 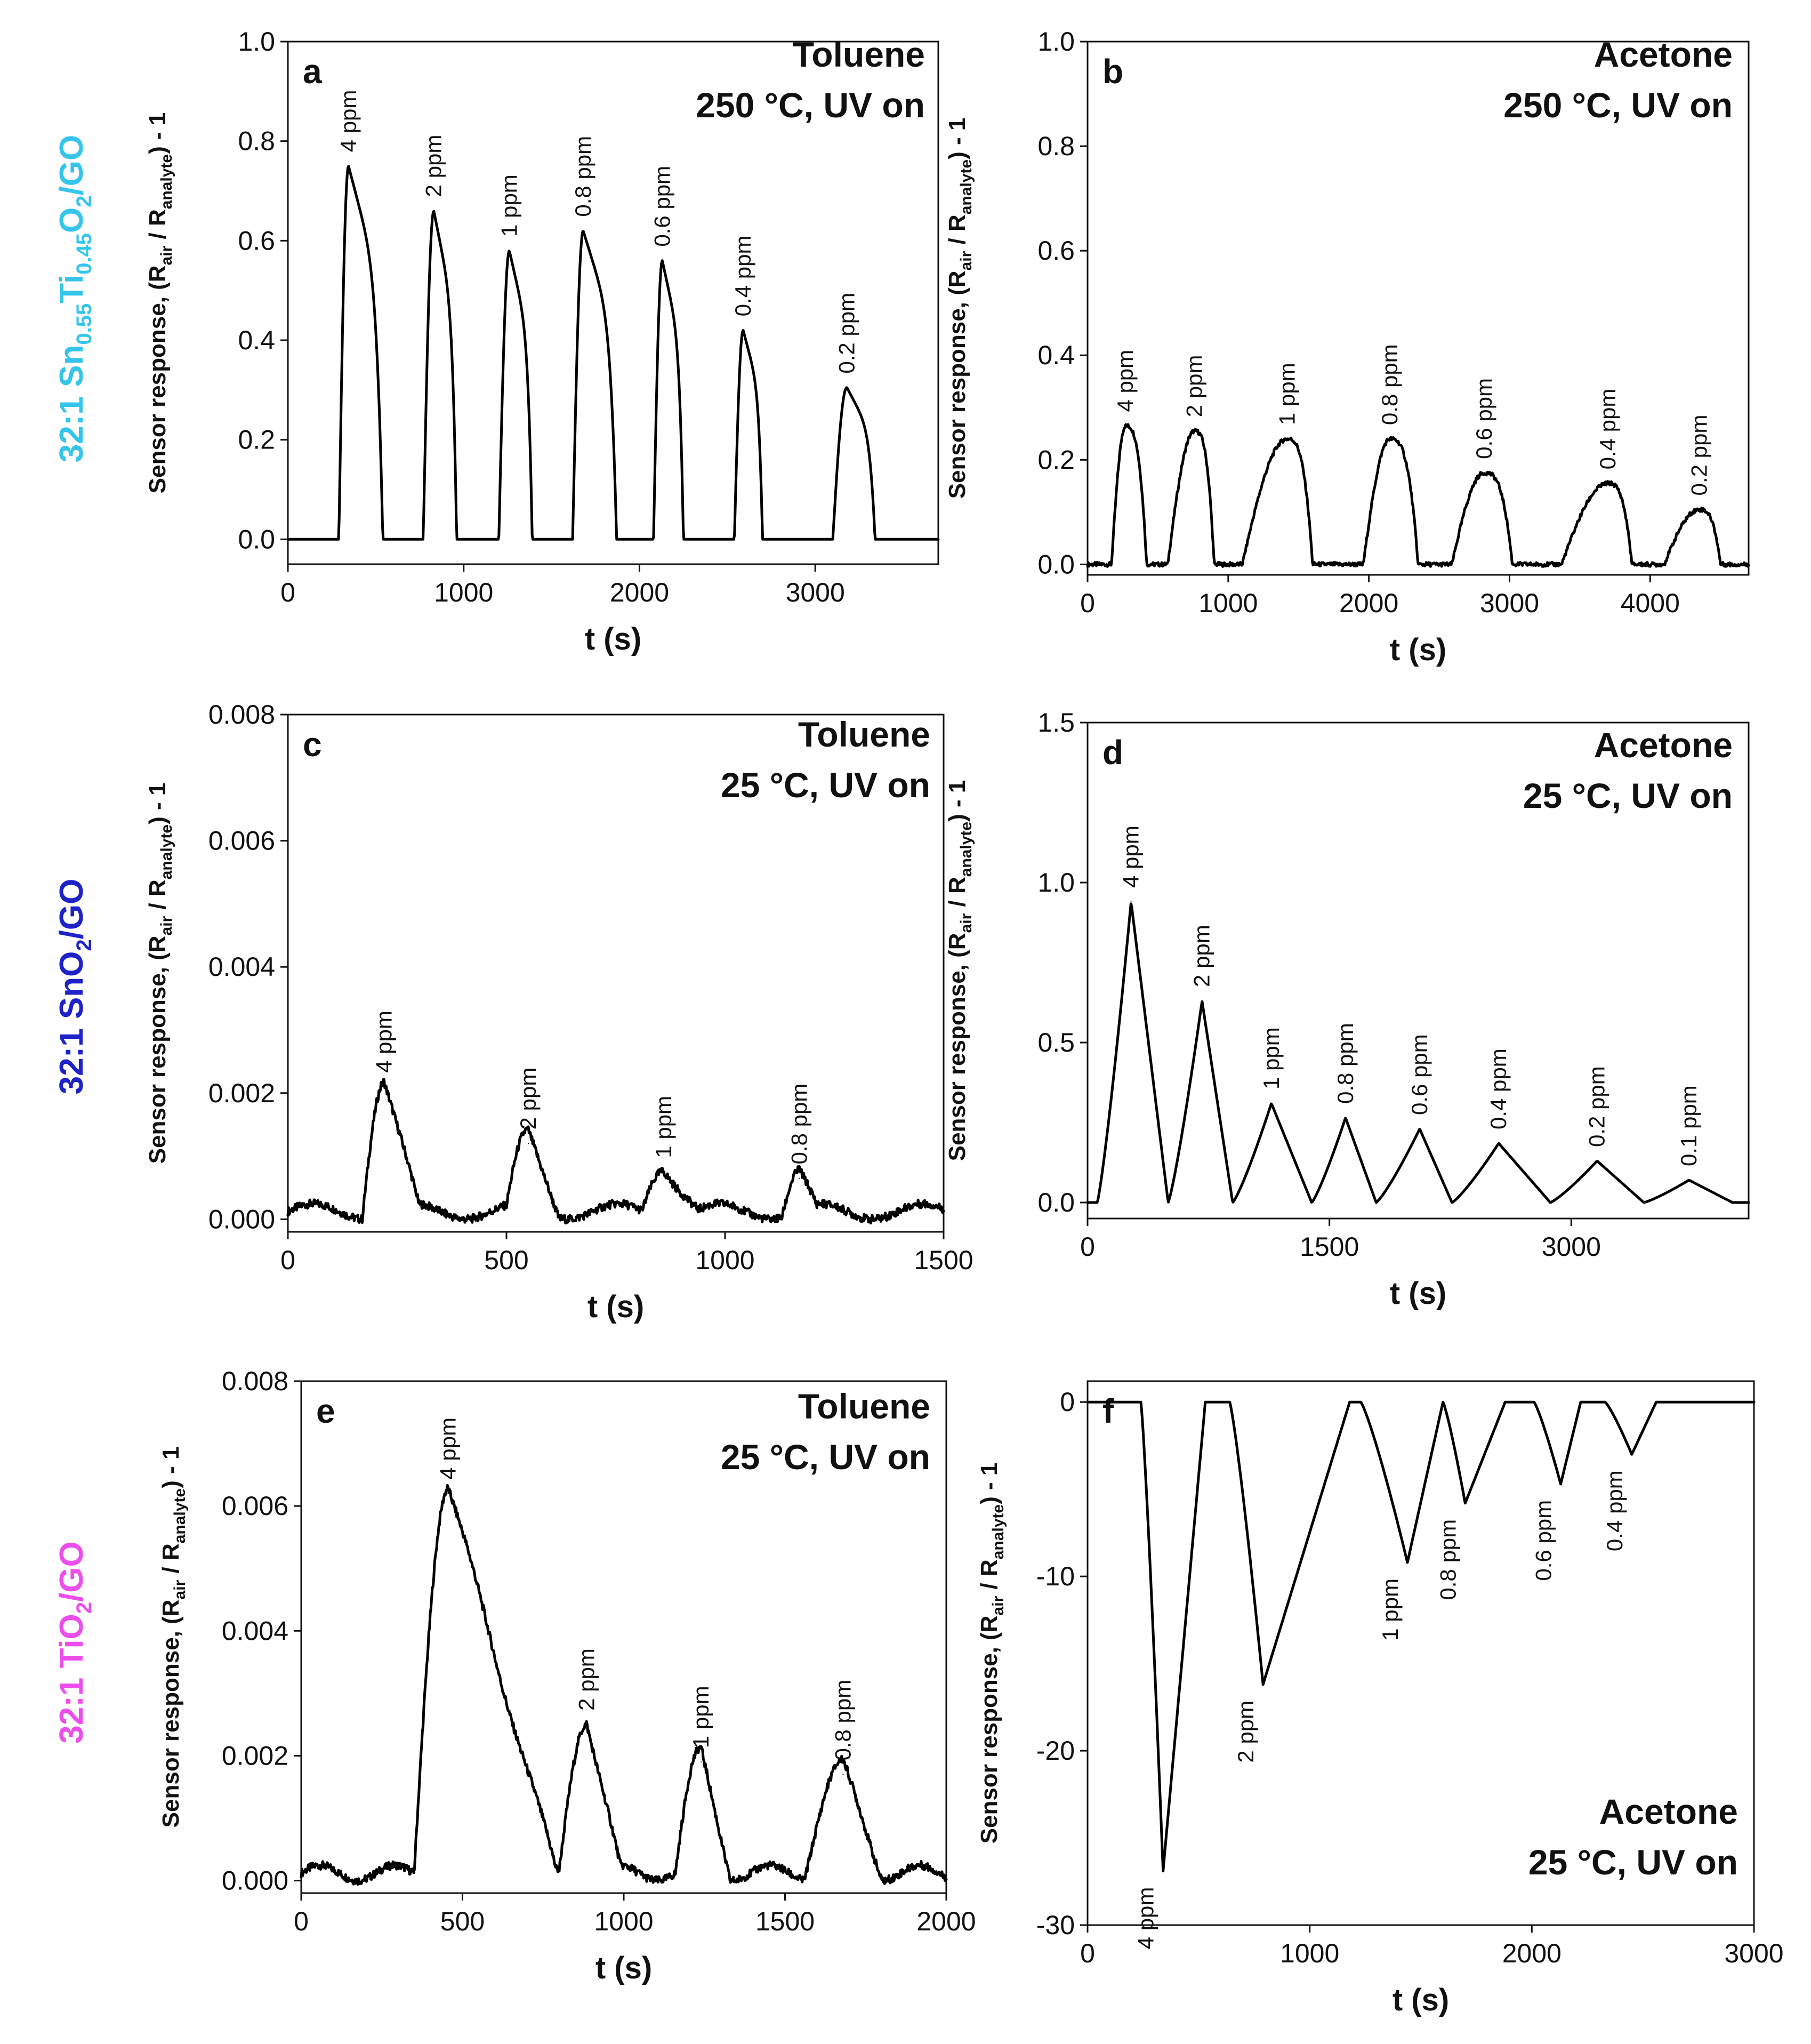 What do you see at coordinates (1309, 1953) in the screenshot?
I see `x-tick-label-f-1: 1000` at bounding box center [1309, 1953].